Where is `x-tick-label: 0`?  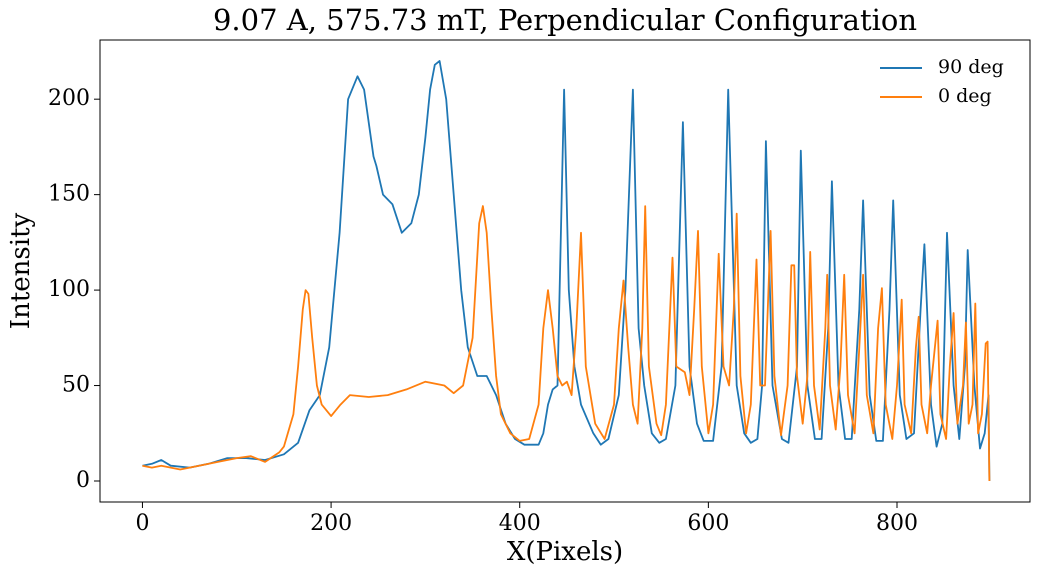 x-tick-label: 0 is located at coordinates (142, 523).